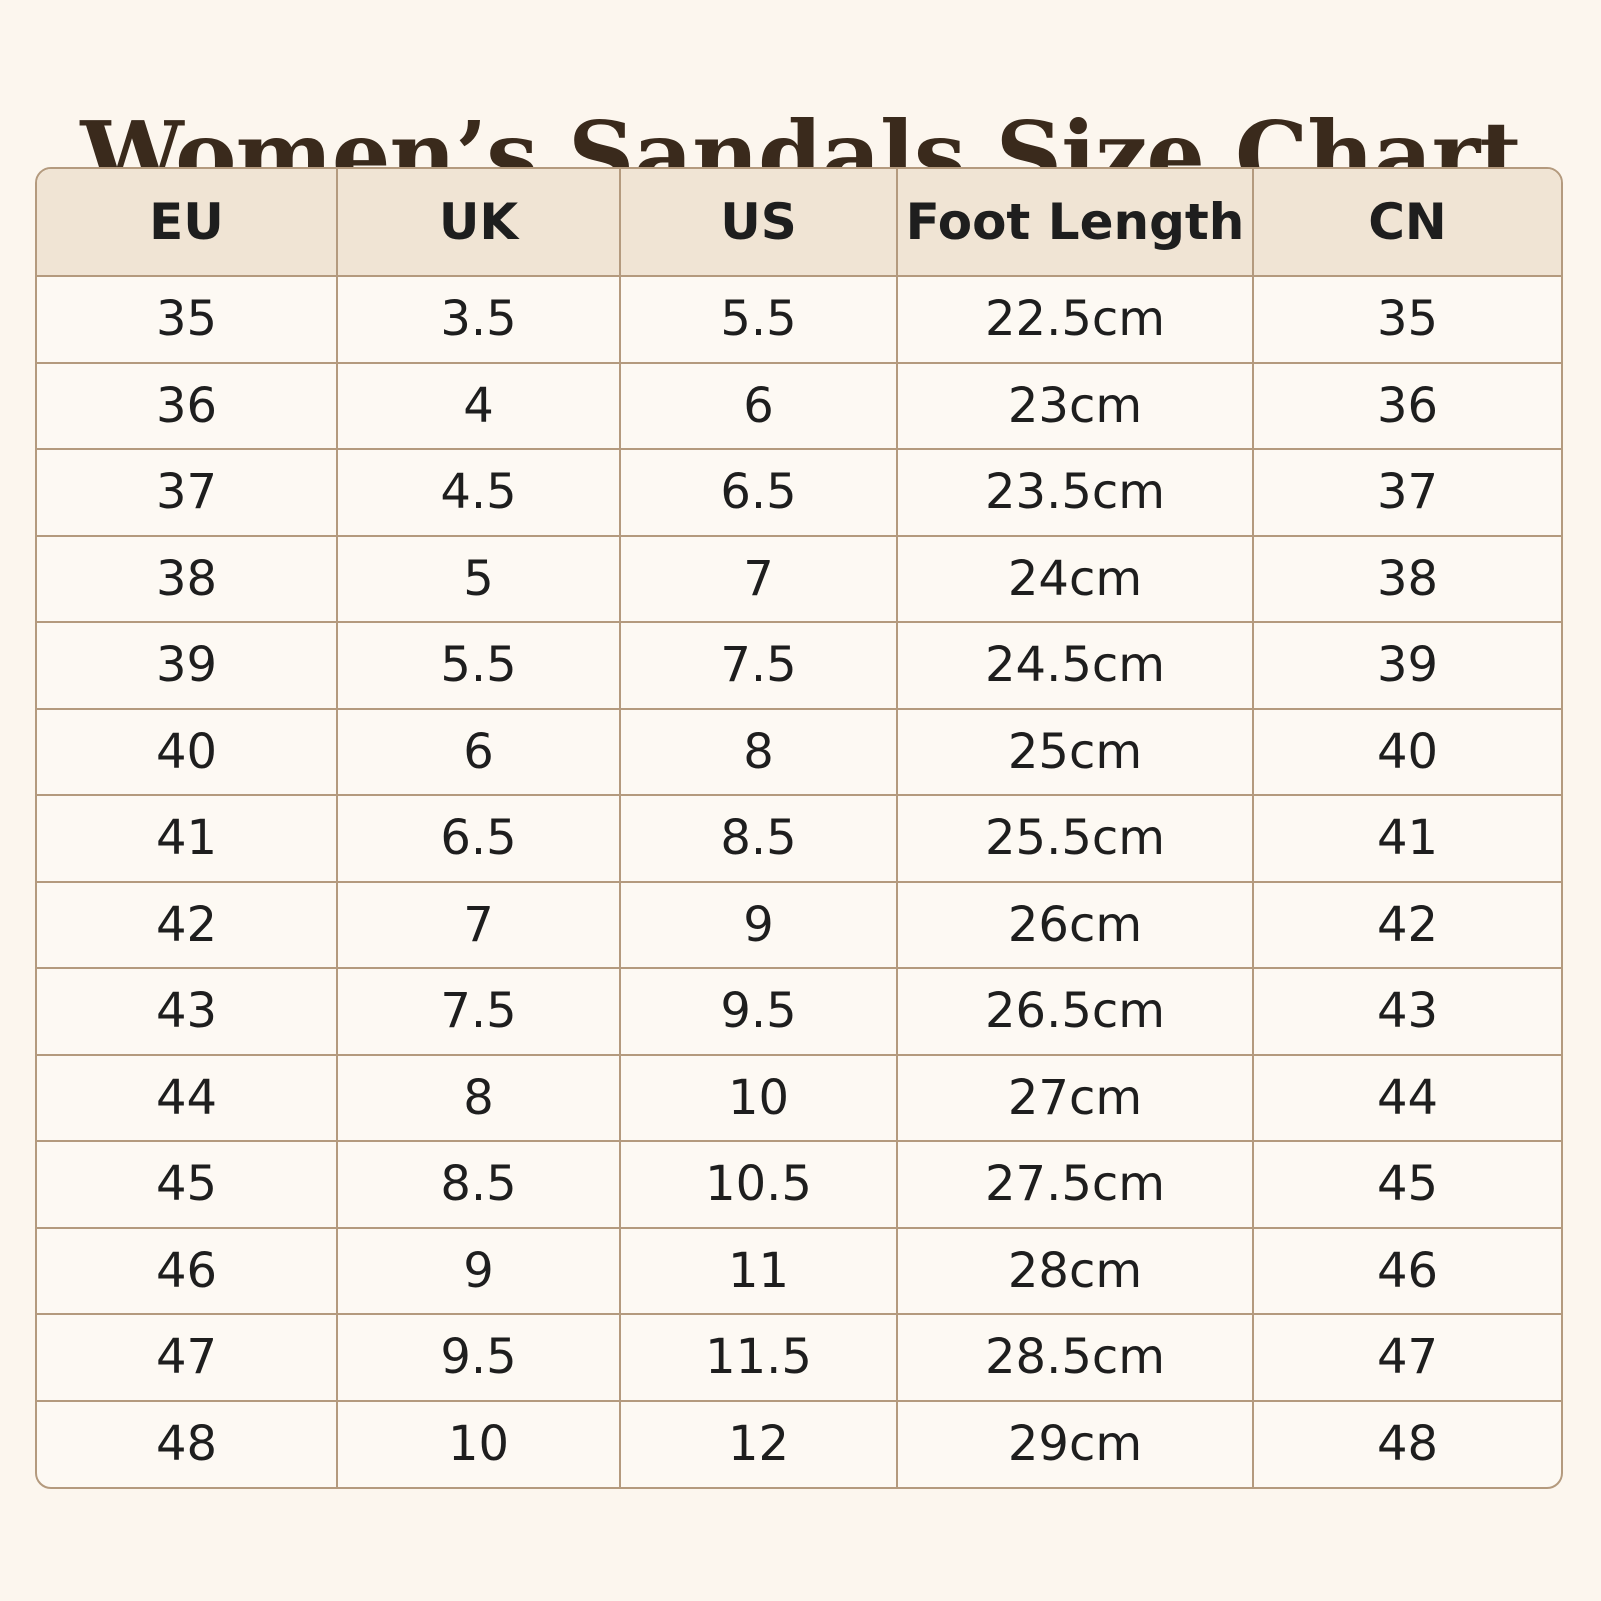  What do you see at coordinates (1407, 1012) in the screenshot?
I see `cell-cn: 43` at bounding box center [1407, 1012].